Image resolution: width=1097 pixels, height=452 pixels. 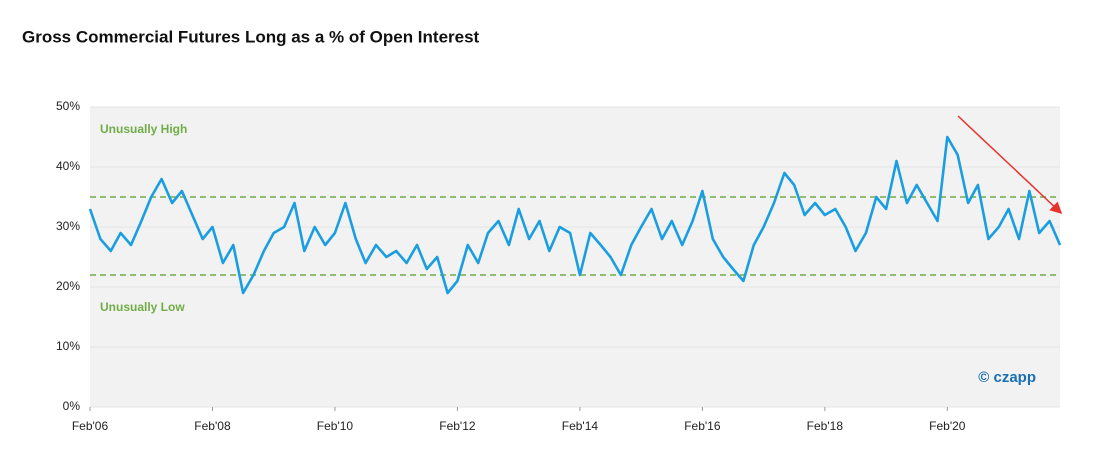 What do you see at coordinates (68, 226) in the screenshot?
I see `y-tick-label: 30%` at bounding box center [68, 226].